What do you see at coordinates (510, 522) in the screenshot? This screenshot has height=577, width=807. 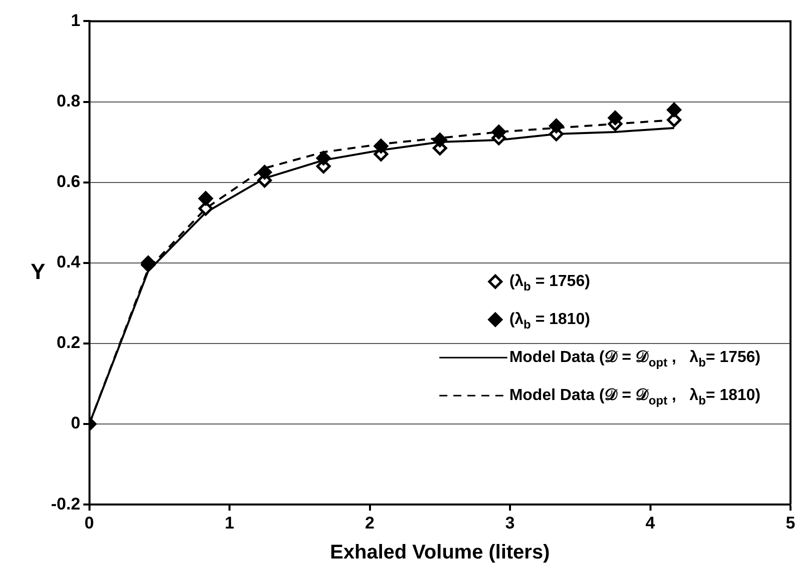 I see `x-tick-label: 3` at bounding box center [510, 522].